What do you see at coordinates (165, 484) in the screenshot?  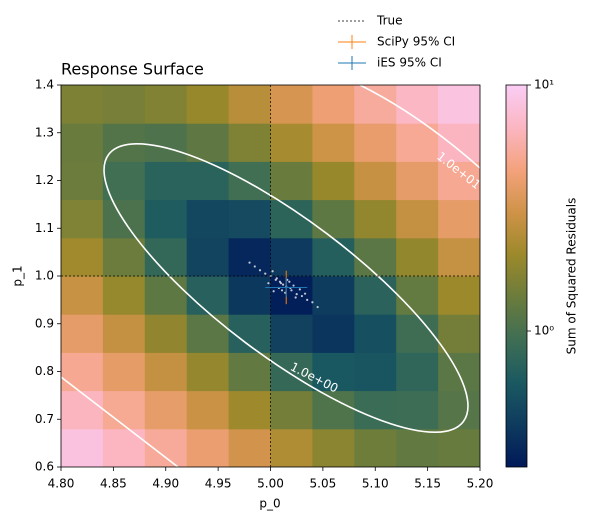 I see `x-tick-label: 4.90` at bounding box center [165, 484].